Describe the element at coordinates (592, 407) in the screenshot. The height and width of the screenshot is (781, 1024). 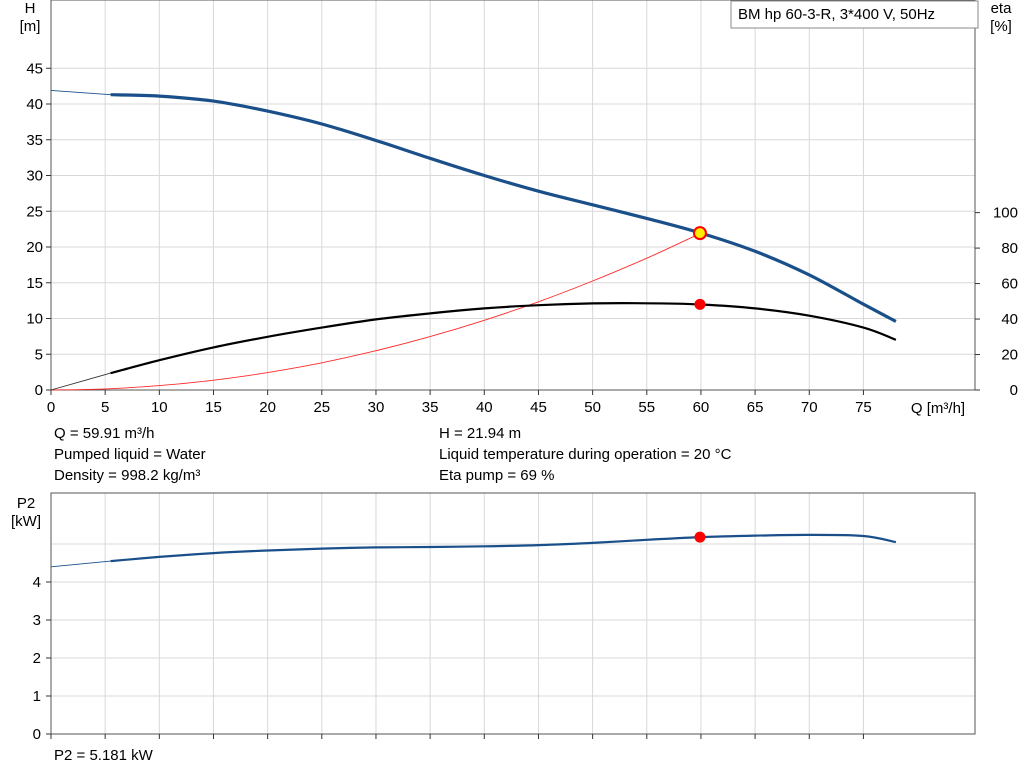
I see `x-tick-label: 50` at that location.